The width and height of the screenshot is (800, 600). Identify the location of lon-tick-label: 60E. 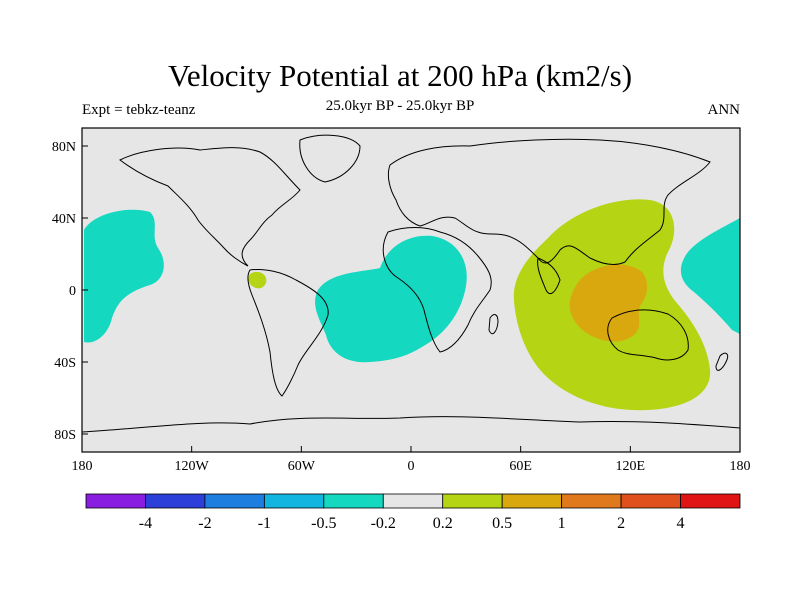
(520, 466).